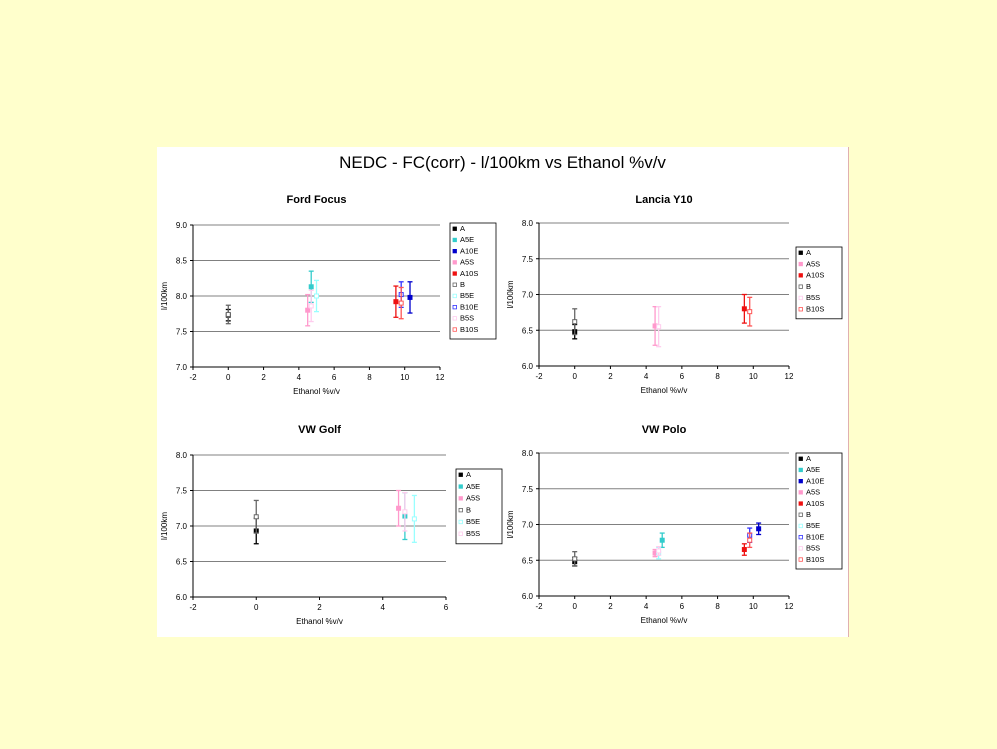 The width and height of the screenshot is (997, 749). I want to click on legend-box, so click(819, 283).